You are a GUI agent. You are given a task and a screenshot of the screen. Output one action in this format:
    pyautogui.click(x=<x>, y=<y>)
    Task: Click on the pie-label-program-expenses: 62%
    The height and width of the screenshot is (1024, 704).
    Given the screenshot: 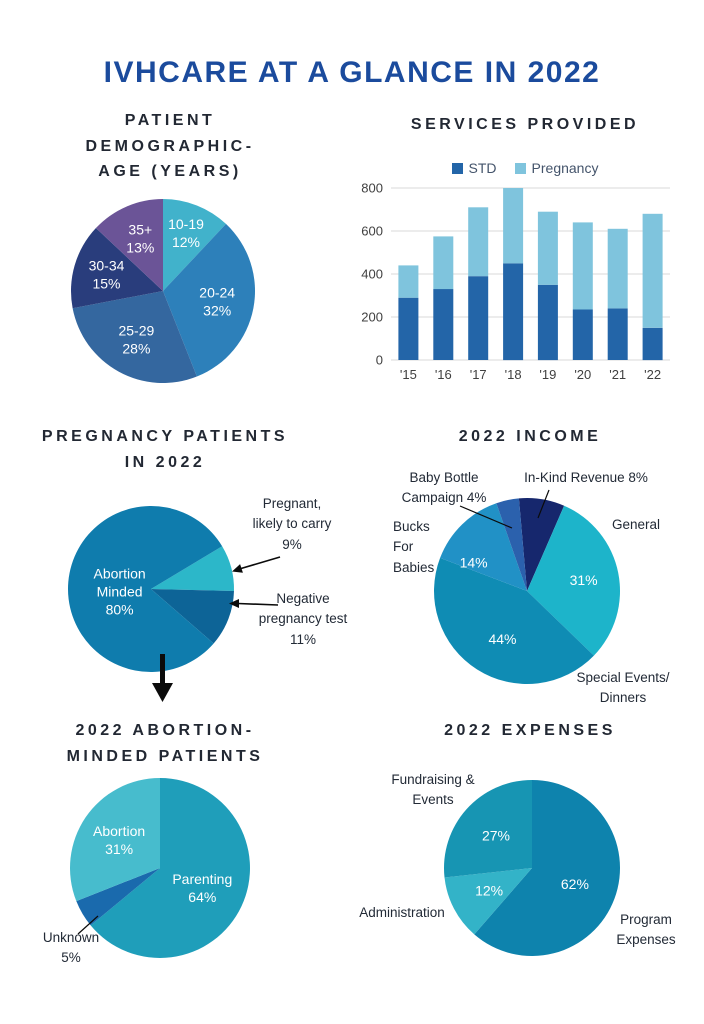 What is the action you would take?
    pyautogui.click(x=575, y=884)
    